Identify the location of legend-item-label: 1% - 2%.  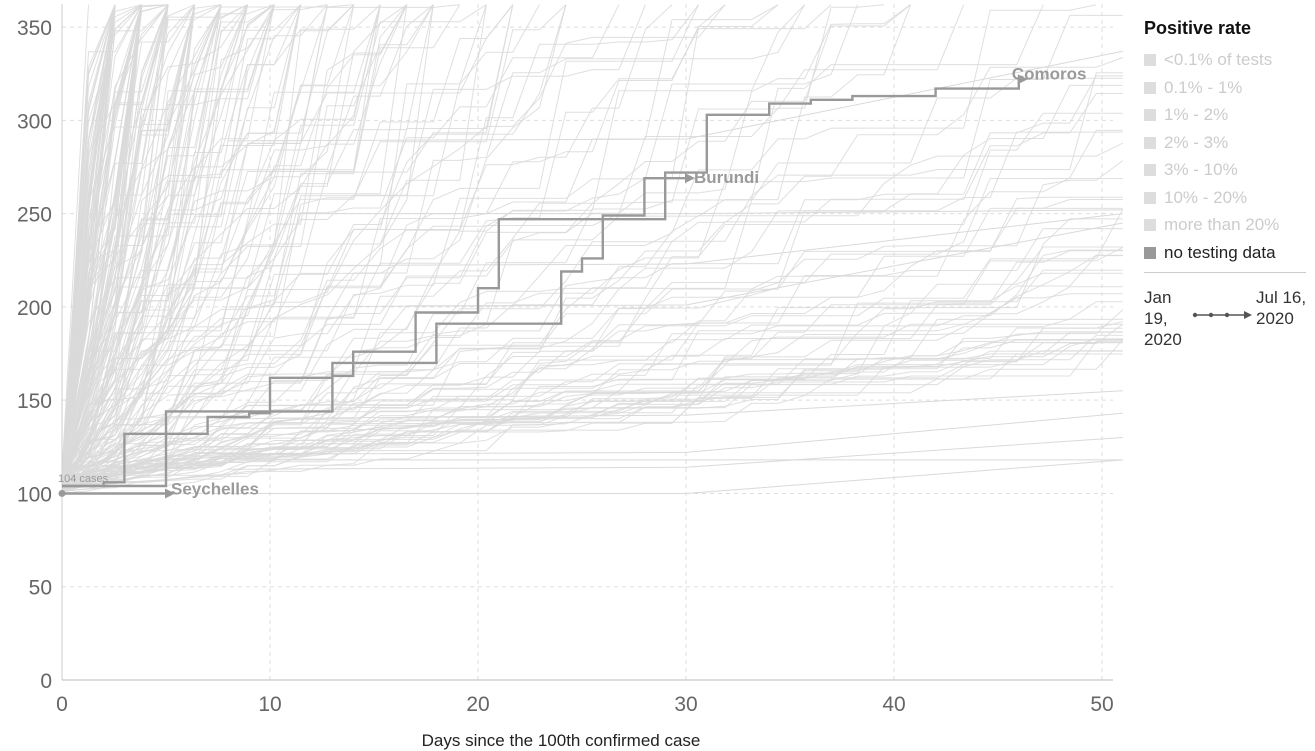
(1196, 114).